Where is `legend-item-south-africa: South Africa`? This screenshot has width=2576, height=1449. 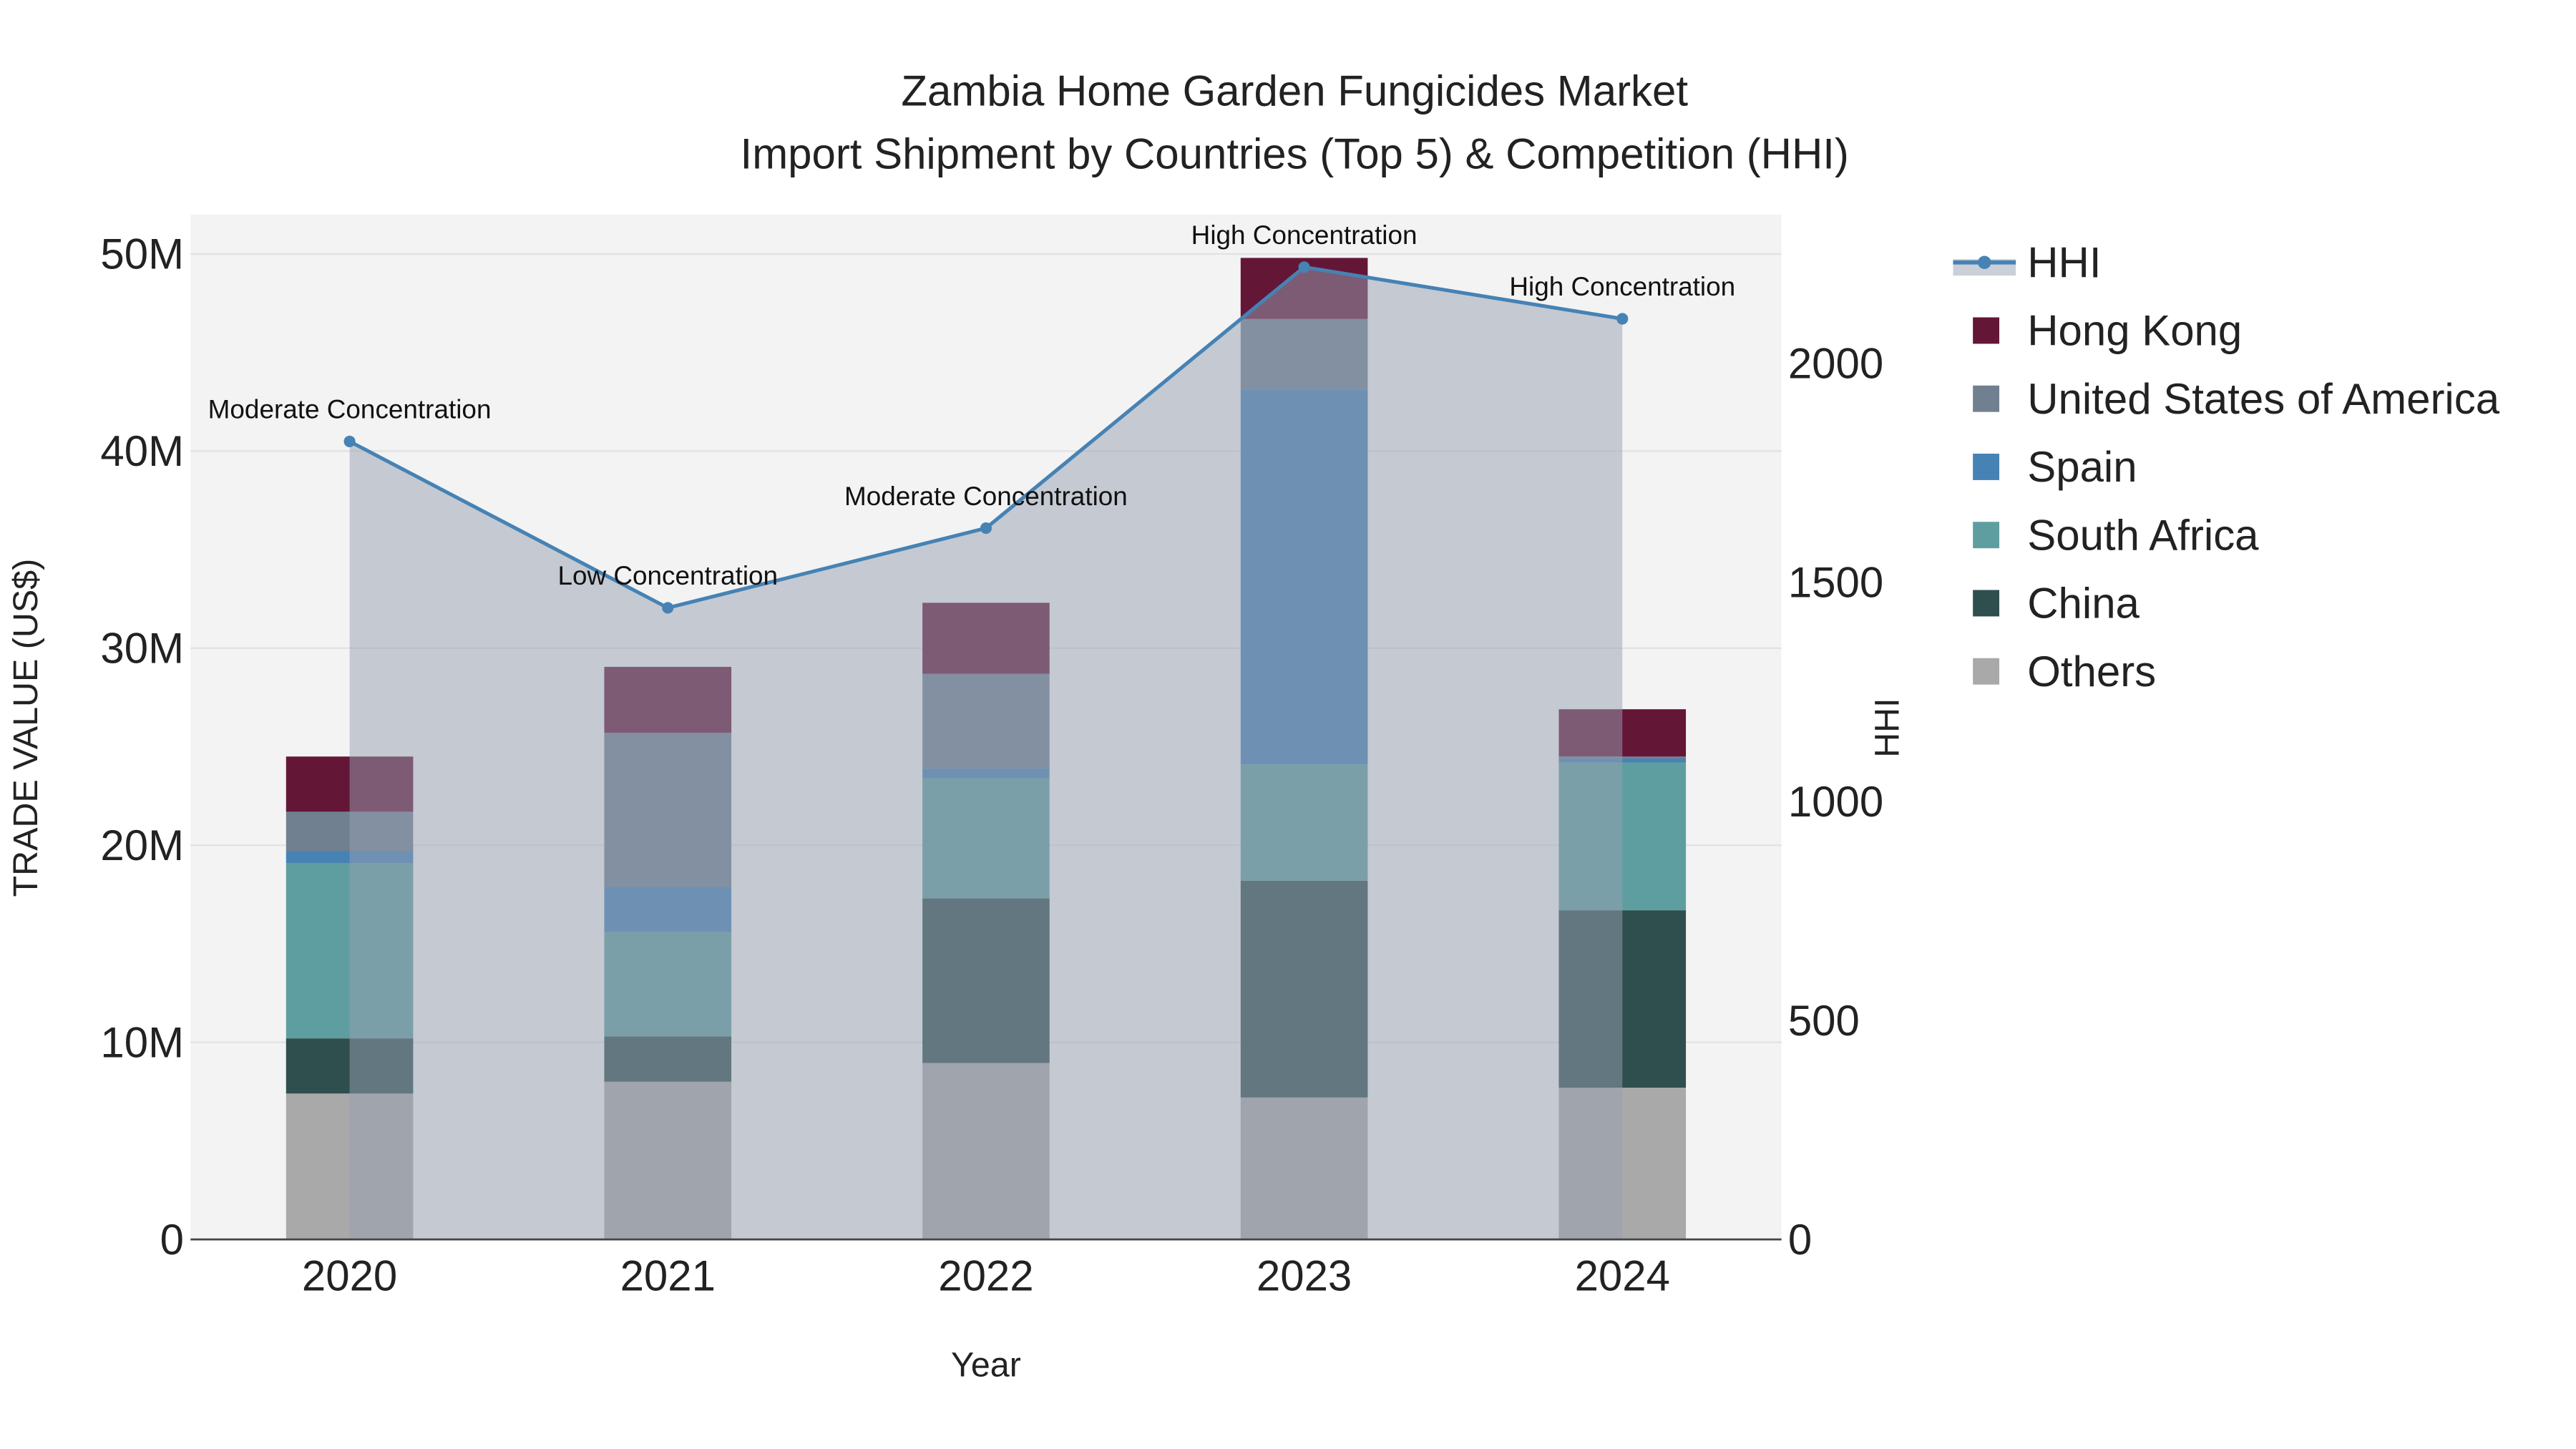 legend-item-south-africa: South Africa is located at coordinates (2116, 535).